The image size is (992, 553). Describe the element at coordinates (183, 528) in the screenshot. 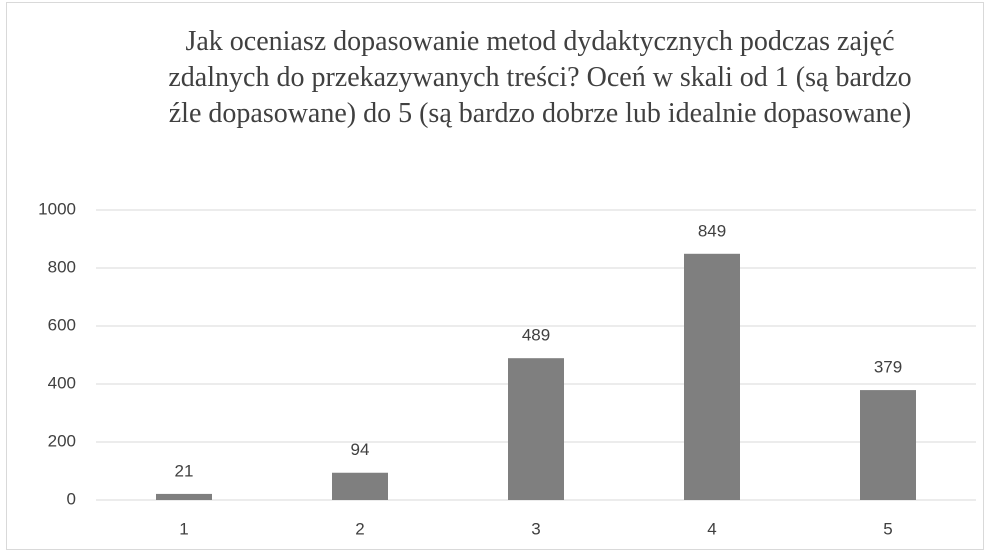

I see `x-tick-label: 1` at that location.